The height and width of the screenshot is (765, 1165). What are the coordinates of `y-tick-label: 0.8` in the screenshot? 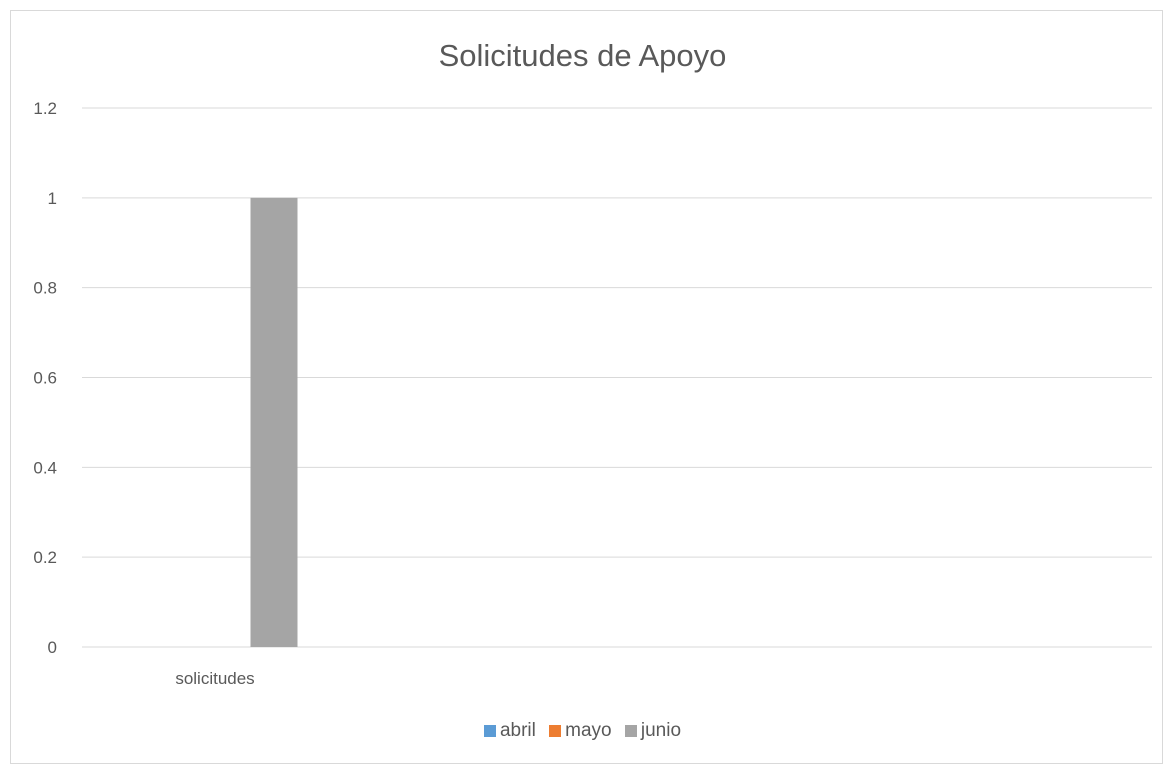 It's located at (45, 288).